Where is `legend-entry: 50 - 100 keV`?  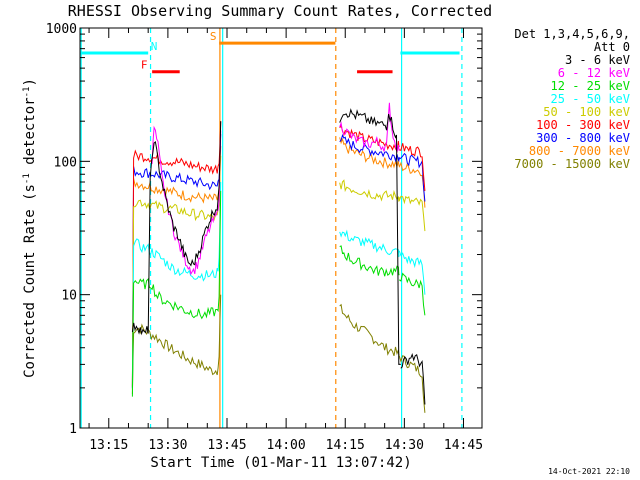
legend-entry: 50 - 100 keV is located at coordinates (586, 112).